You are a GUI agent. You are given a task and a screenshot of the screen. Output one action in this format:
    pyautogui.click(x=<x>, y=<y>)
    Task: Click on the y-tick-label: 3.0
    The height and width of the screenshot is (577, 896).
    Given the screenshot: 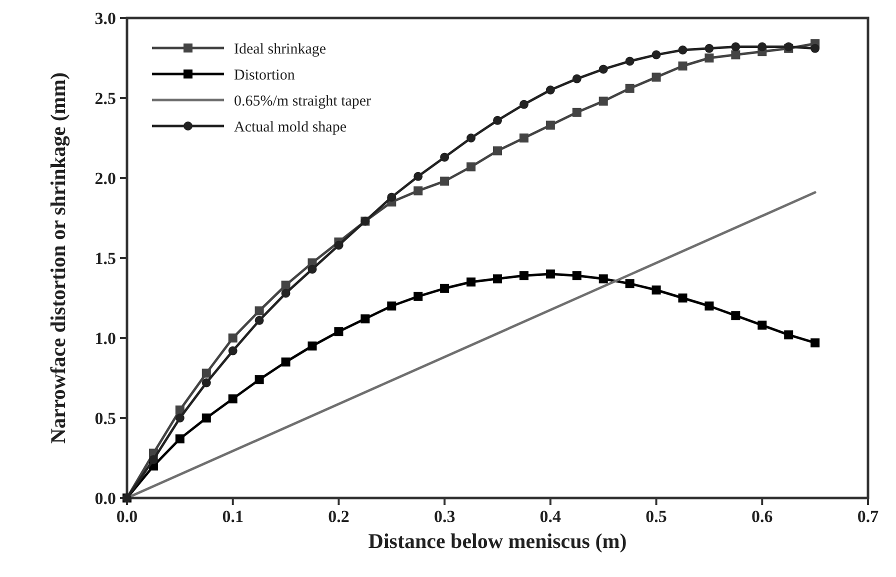 What is the action you would take?
    pyautogui.click(x=105, y=18)
    